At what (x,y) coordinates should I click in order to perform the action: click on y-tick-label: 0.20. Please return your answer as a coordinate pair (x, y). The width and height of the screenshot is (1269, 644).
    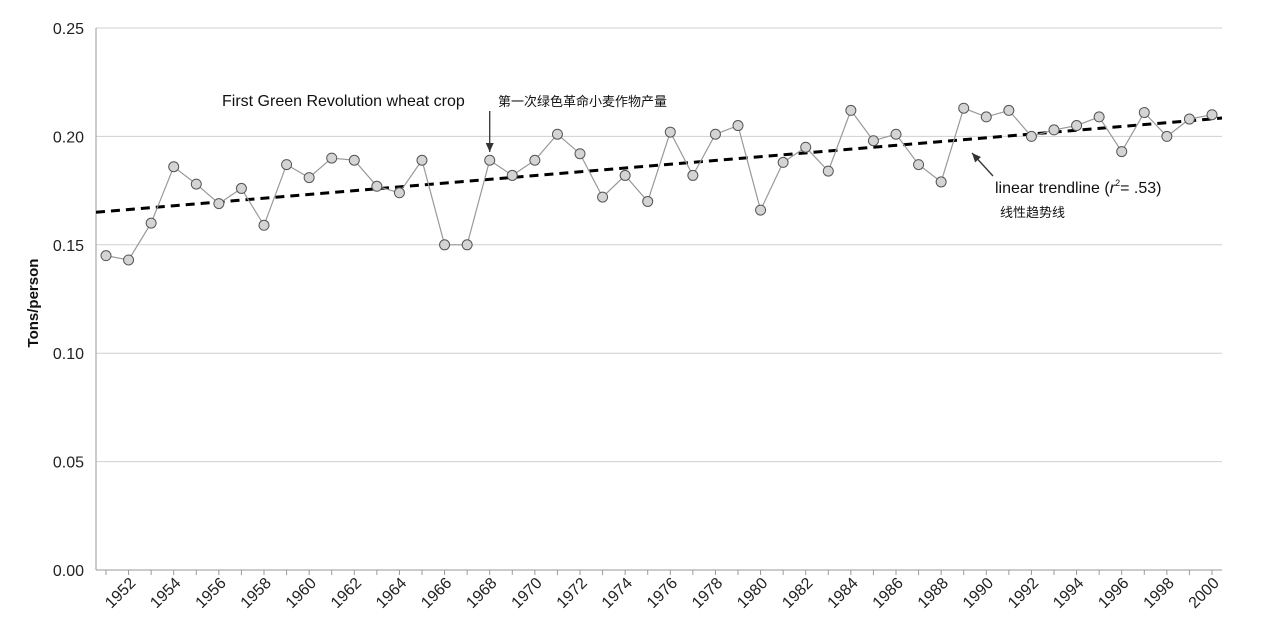
    Looking at the image, I should click on (68, 137).